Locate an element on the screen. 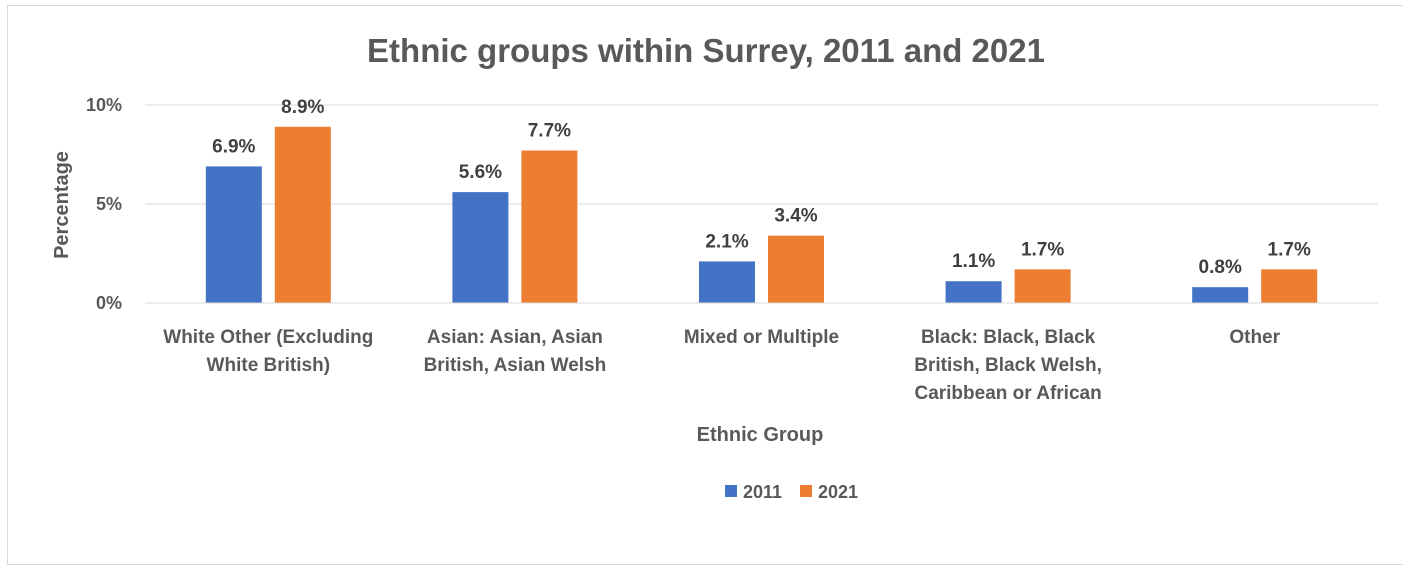 The height and width of the screenshot is (565, 1403). x-tick-label: Black: Black, Black is located at coordinates (1008, 337).